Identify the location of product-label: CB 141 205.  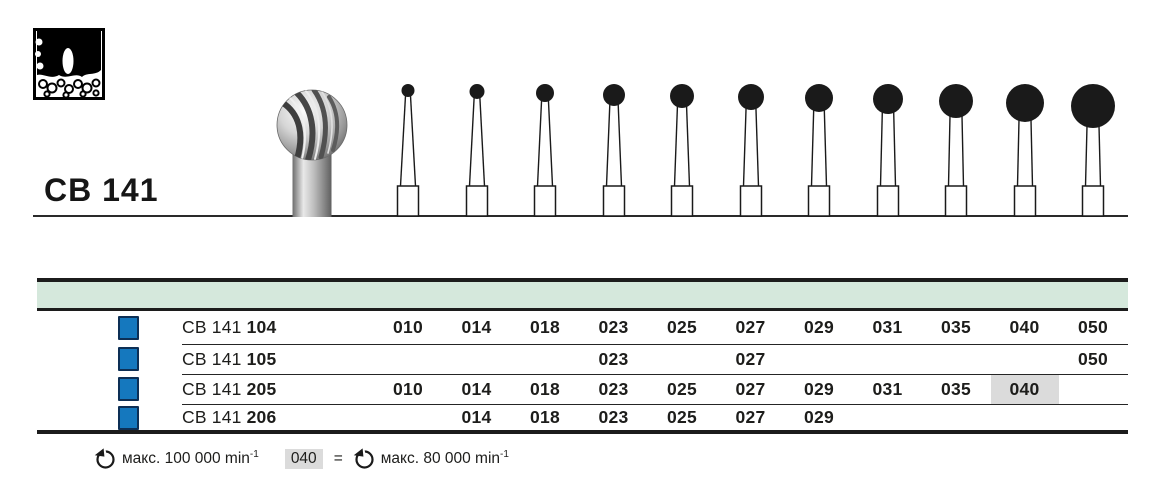
(229, 389).